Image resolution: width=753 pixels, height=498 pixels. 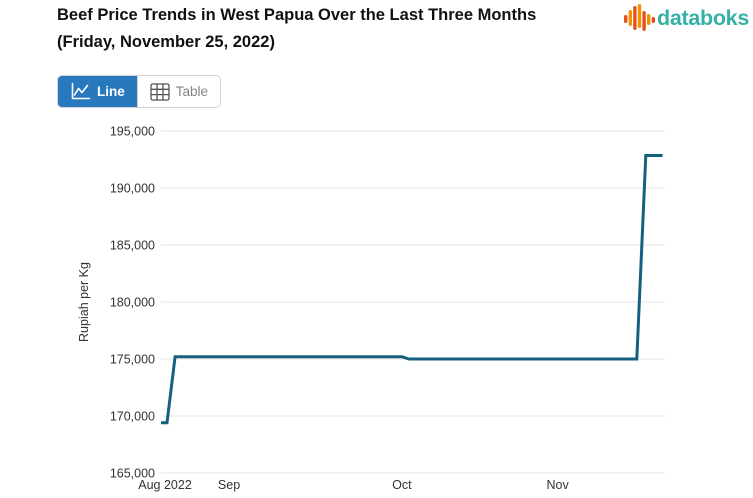 I want to click on databoks-logo: databoks, so click(x=686, y=18).